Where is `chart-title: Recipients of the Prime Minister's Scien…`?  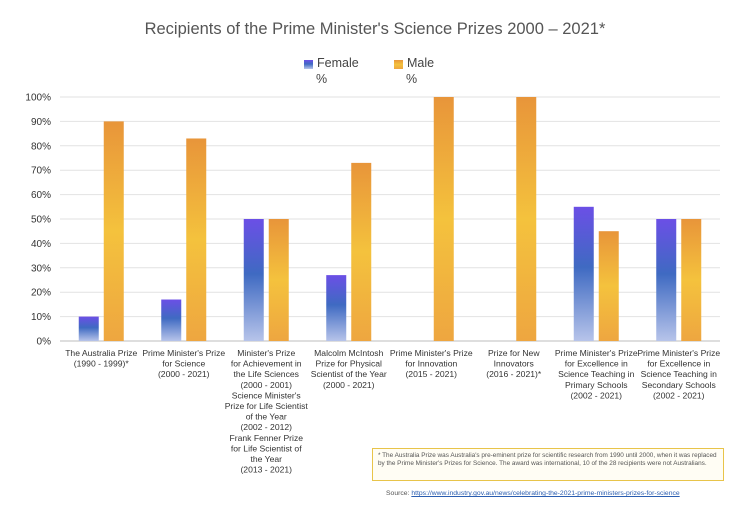
chart-title: Recipients of the Prime Minister's Scien… is located at coordinates (375, 29).